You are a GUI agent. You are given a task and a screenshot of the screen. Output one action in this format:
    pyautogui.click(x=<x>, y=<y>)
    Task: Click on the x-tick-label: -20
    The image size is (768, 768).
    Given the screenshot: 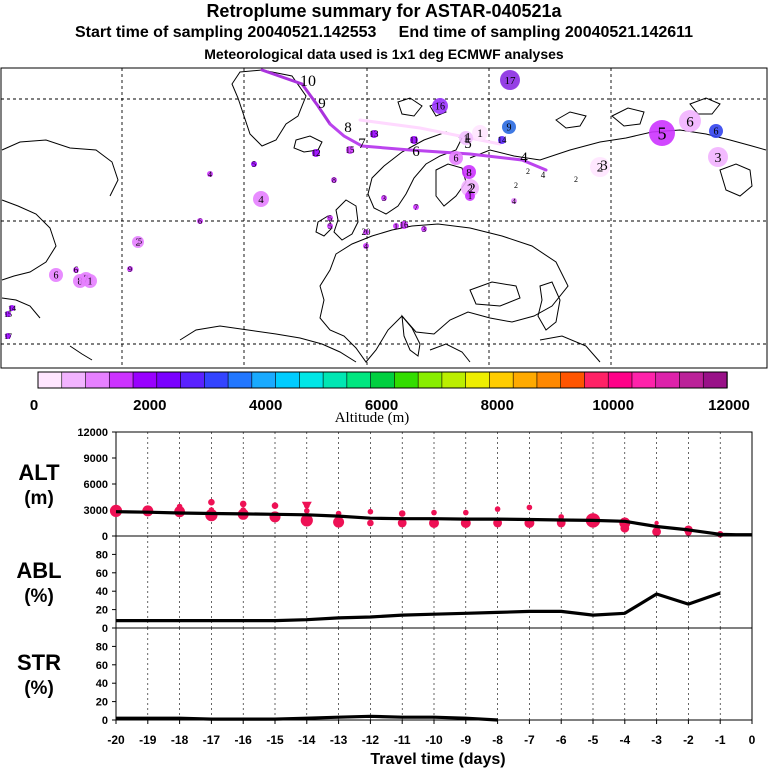 What is the action you would take?
    pyautogui.click(x=116, y=740)
    